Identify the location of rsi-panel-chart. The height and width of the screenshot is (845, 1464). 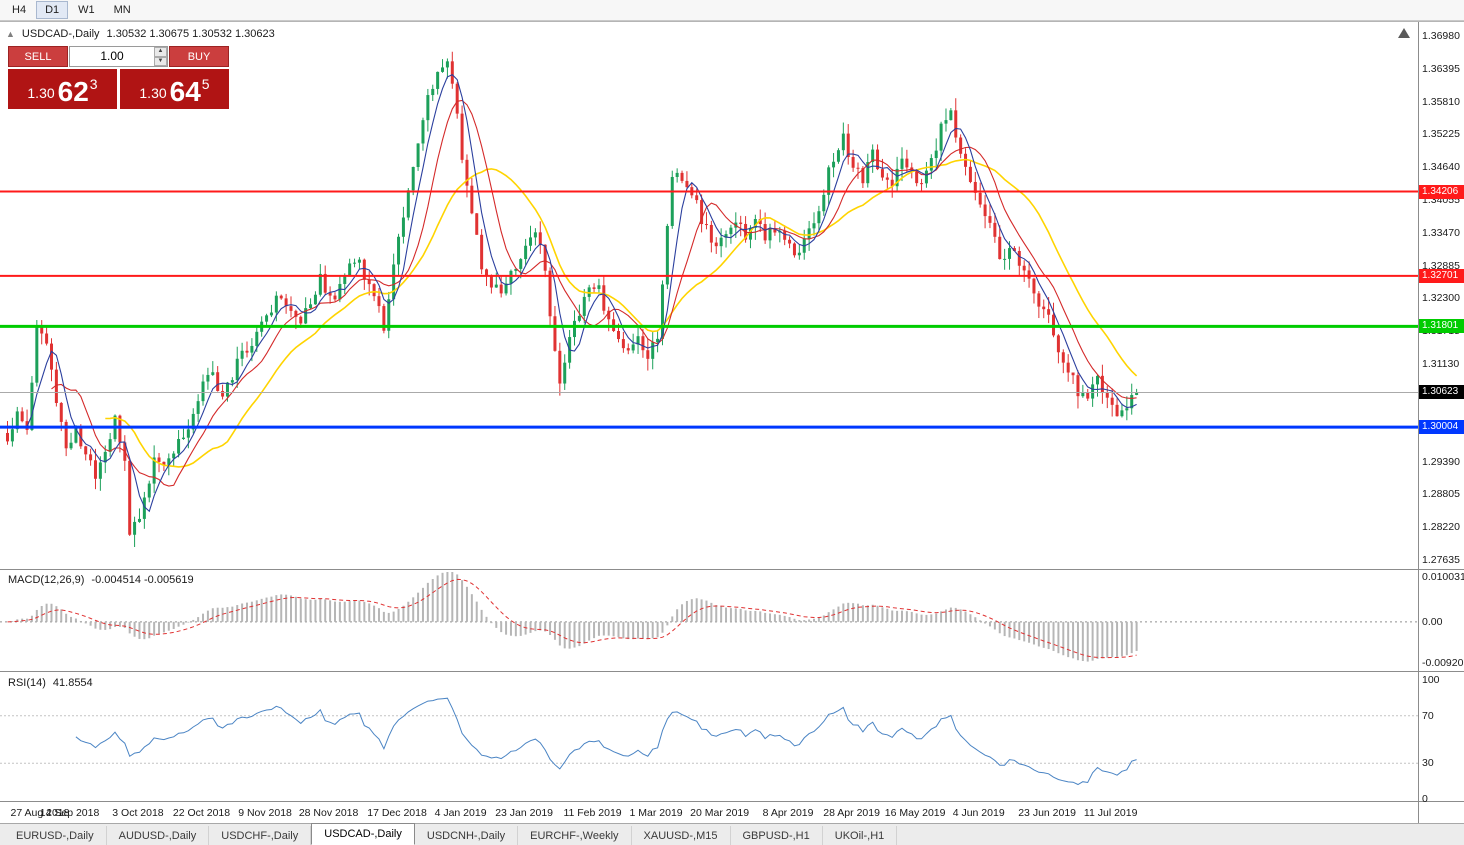
(709, 736).